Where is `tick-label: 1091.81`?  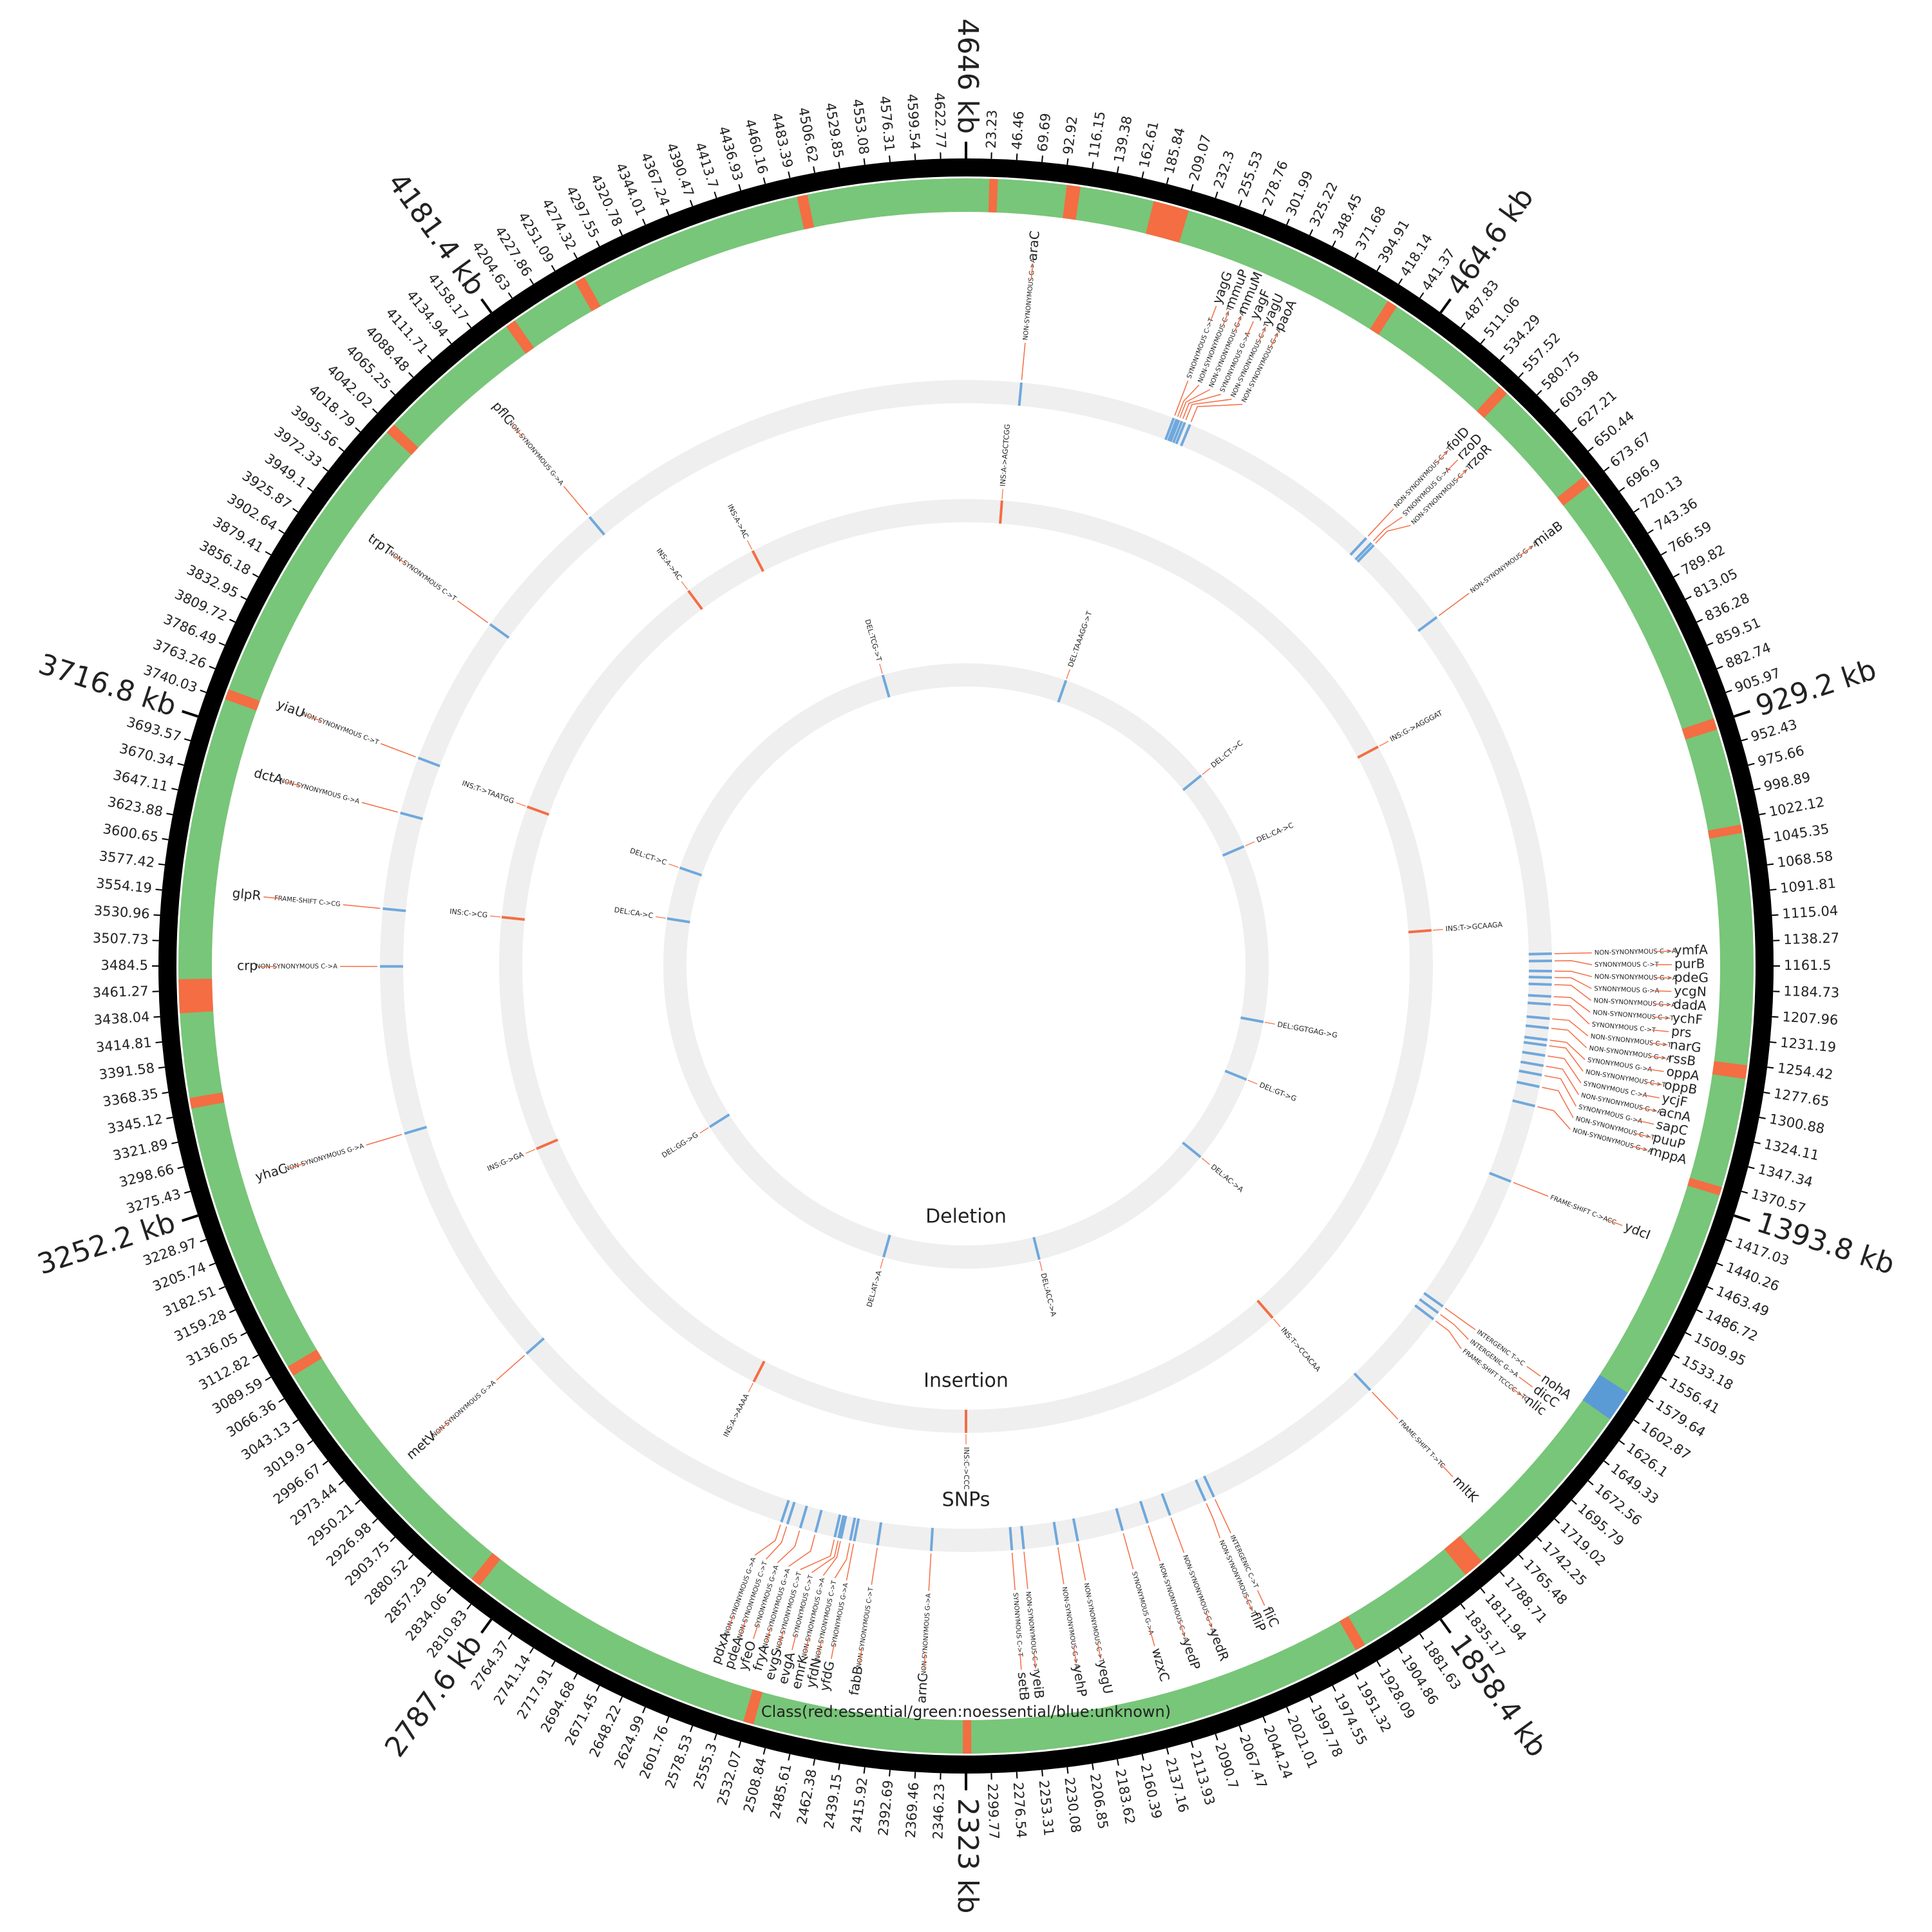 tick-label: 1091.81 is located at coordinates (1808, 885).